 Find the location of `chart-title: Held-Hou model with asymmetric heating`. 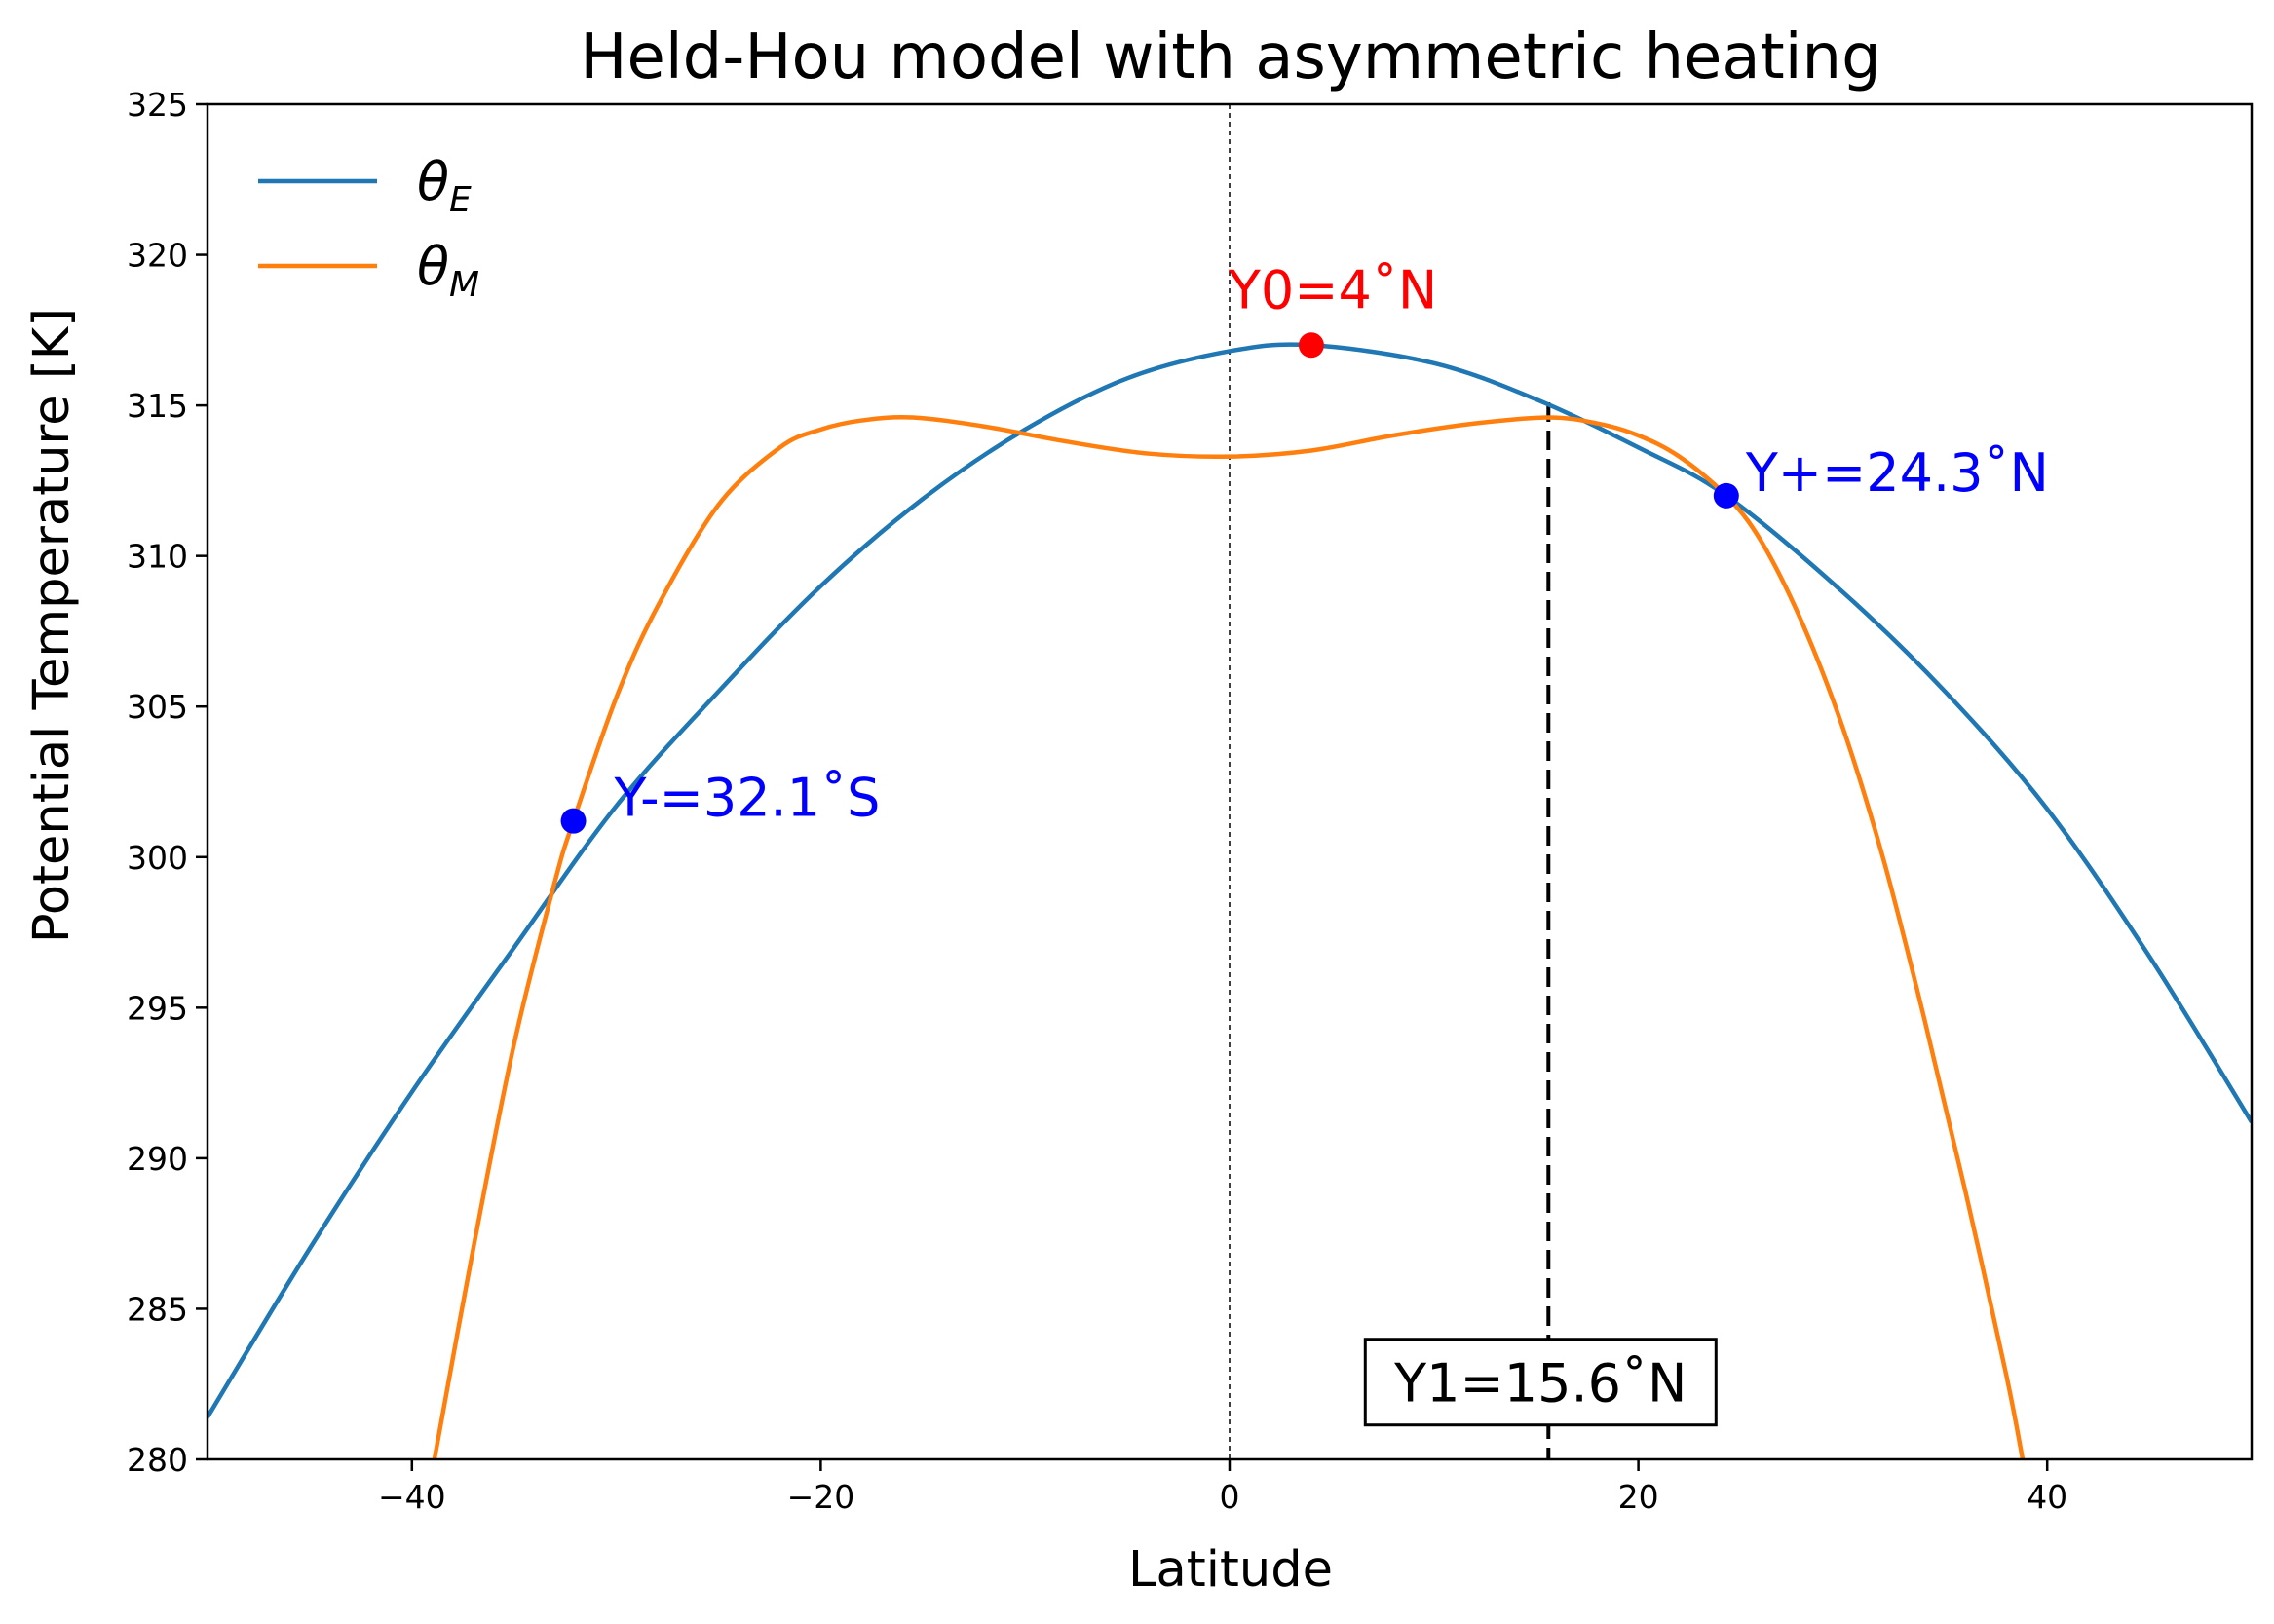

chart-title: Held-Hou model with asymmetric heating is located at coordinates (1230, 57).